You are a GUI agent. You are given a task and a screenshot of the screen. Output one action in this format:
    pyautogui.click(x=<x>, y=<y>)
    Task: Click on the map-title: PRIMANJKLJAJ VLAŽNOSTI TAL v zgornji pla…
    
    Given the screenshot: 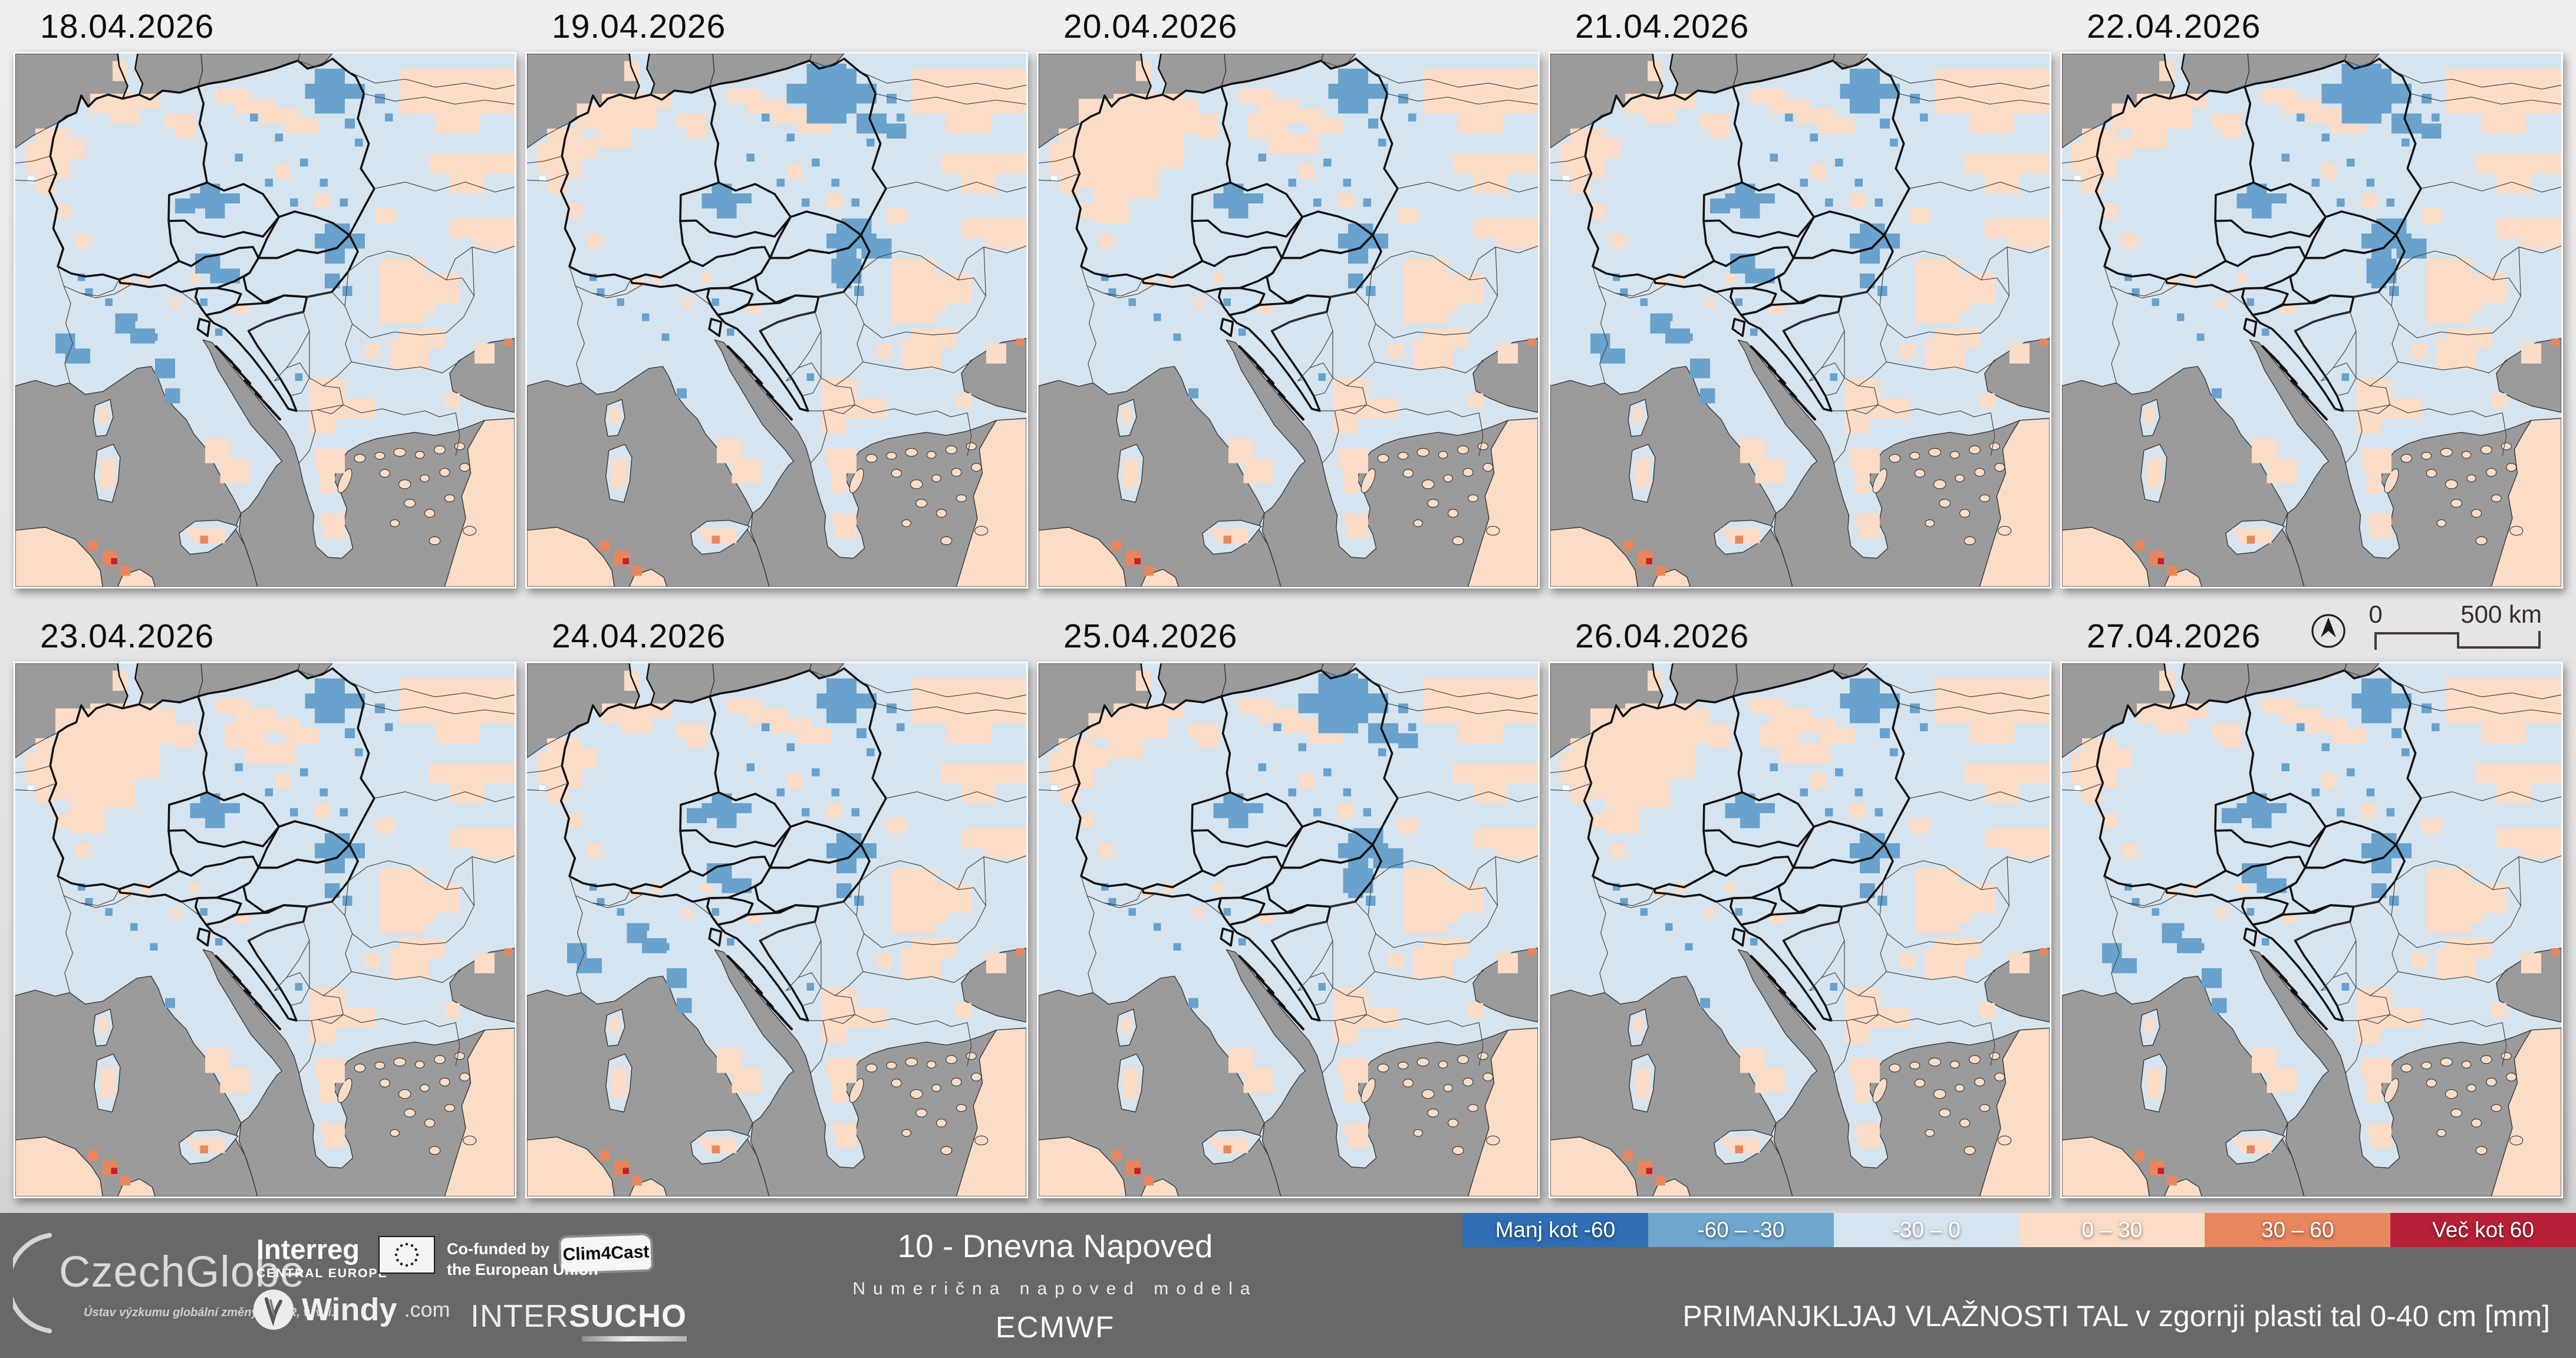 What is the action you would take?
    pyautogui.click(x=2116, y=1317)
    